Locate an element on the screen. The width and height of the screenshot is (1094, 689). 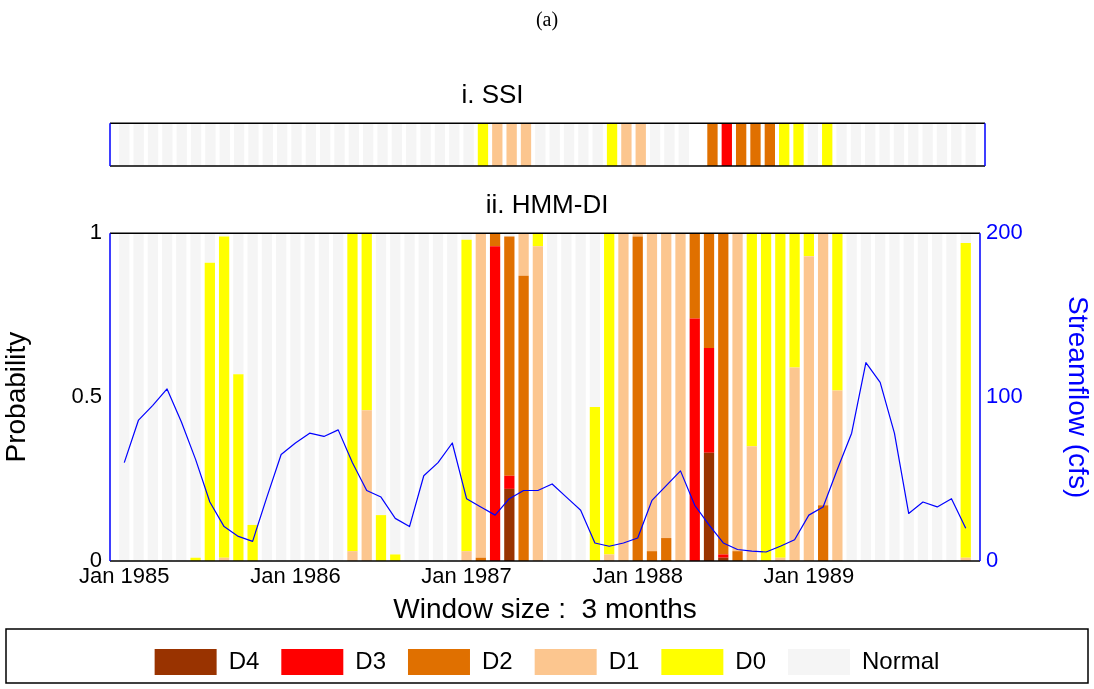
x-tick-label: Jan 1987 is located at coordinates (466, 576).